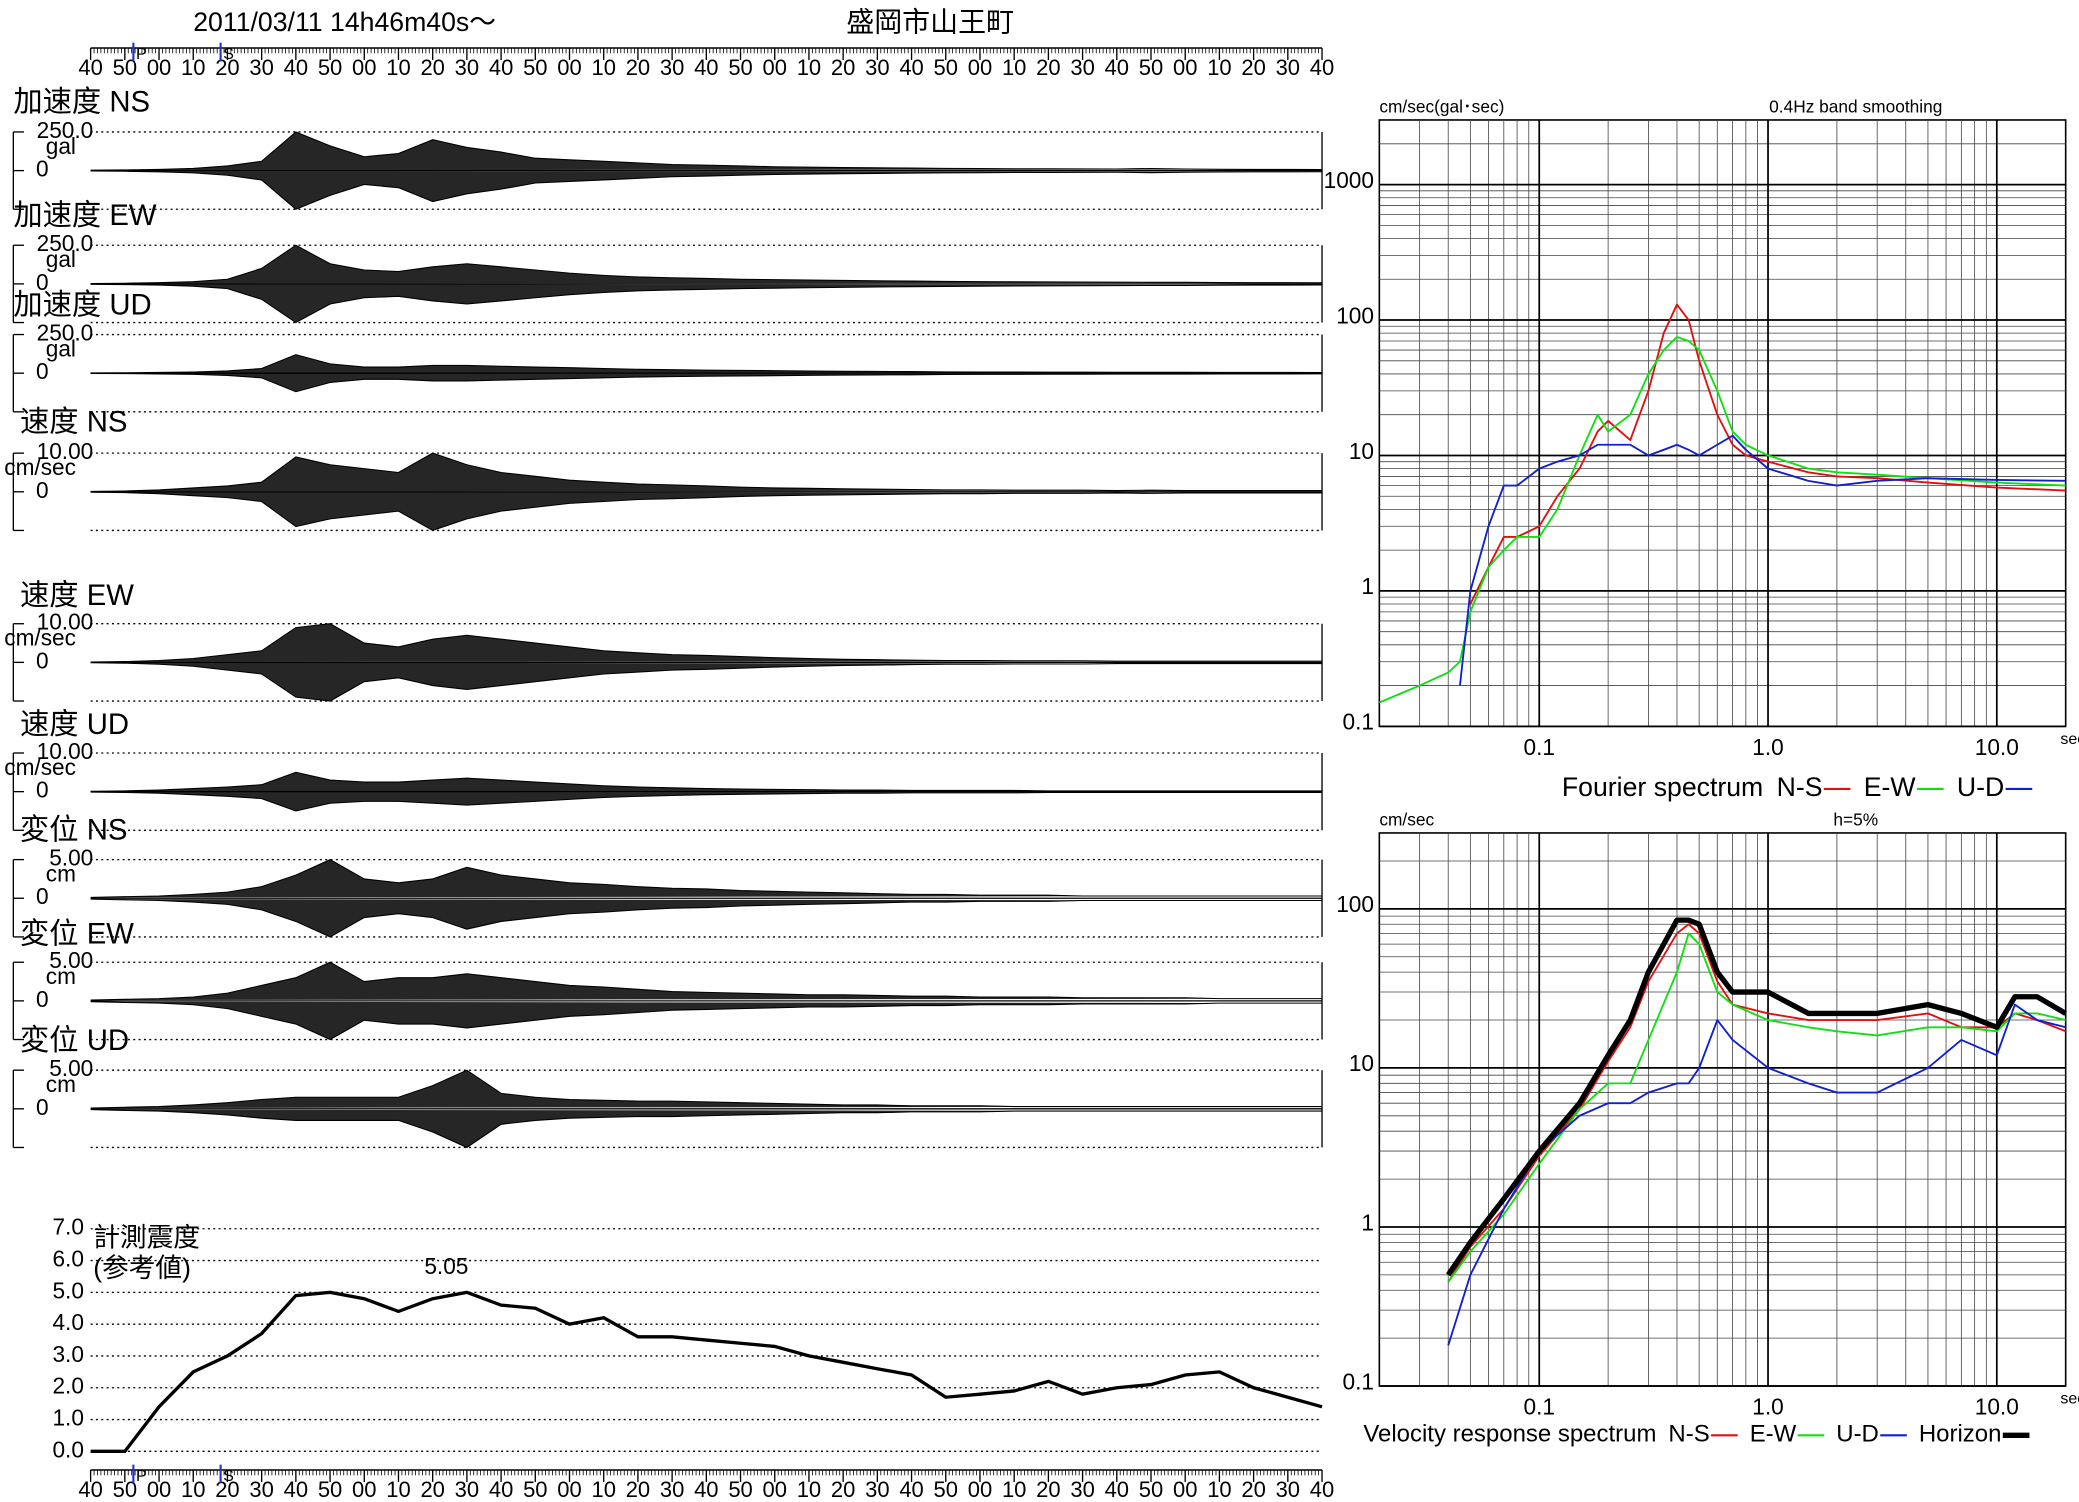 This screenshot has height=1502, width=2079. What do you see at coordinates (344, 22) in the screenshot?
I see `datetime: 2011/03/11 14h46m40s〜` at bounding box center [344, 22].